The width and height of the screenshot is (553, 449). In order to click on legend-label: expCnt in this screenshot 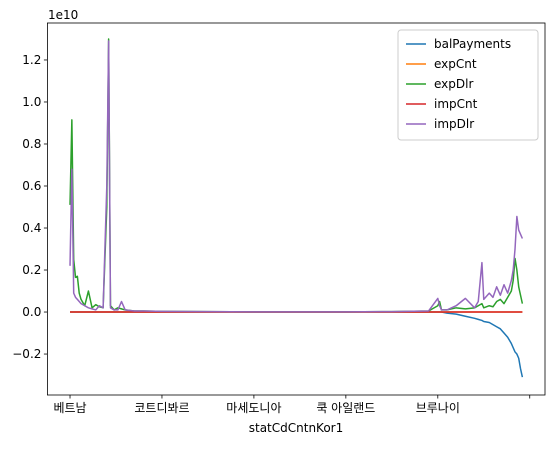, I will do `click(455, 64)`.